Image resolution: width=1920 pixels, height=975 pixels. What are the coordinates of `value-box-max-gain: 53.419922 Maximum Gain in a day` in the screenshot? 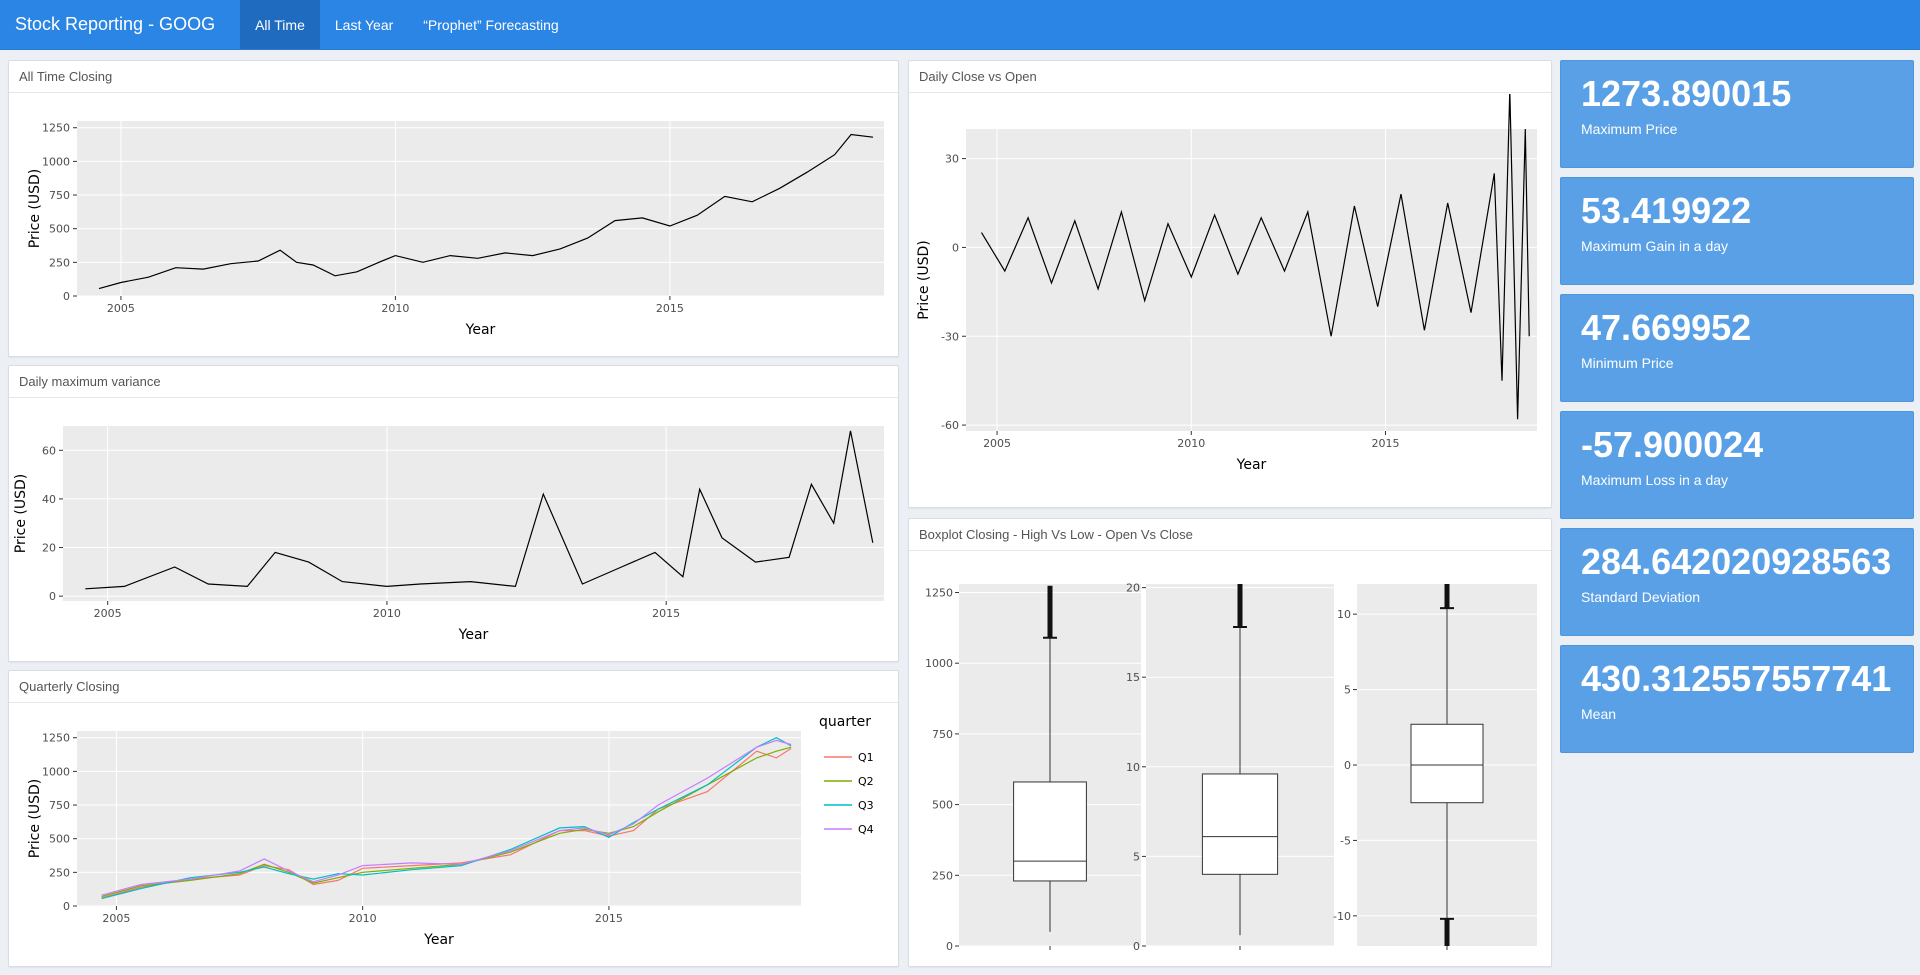 It's located at (1737, 231).